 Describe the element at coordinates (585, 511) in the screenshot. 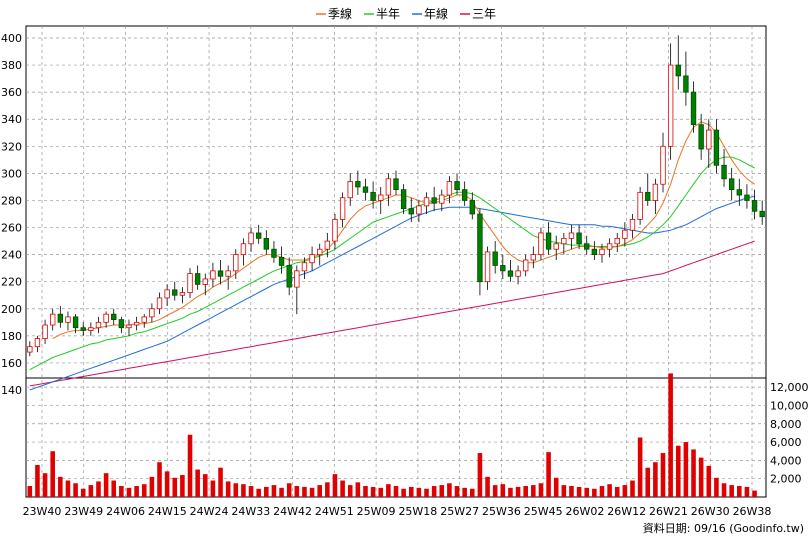

I see `x-tick-label: 26W02` at that location.